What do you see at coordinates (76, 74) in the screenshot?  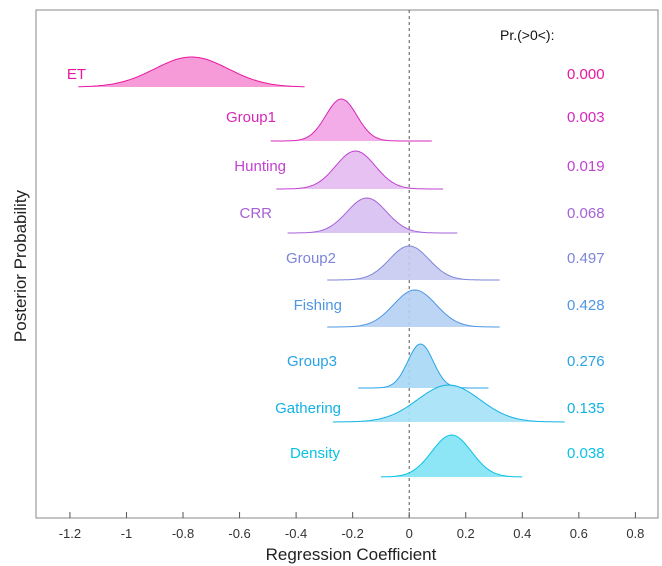 I see `series-label-et: ET` at bounding box center [76, 74].